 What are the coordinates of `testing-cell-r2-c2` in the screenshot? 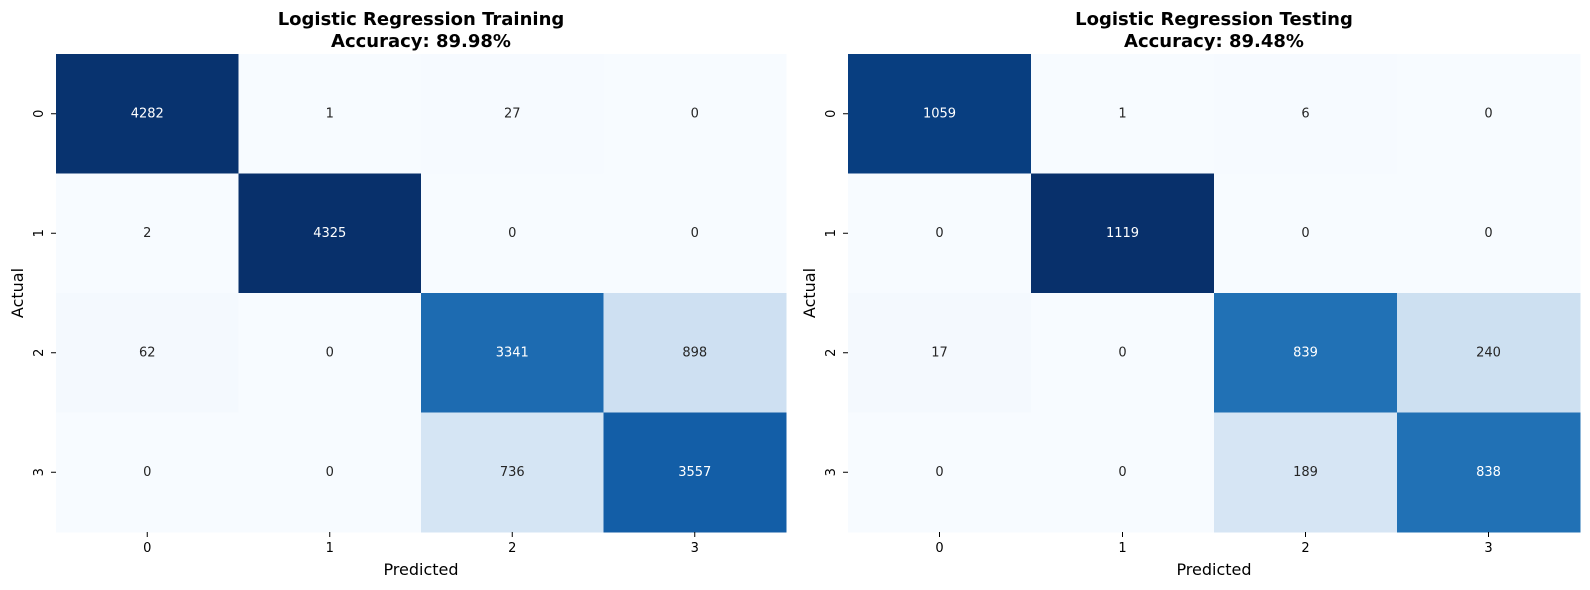 It's located at (1306, 353).